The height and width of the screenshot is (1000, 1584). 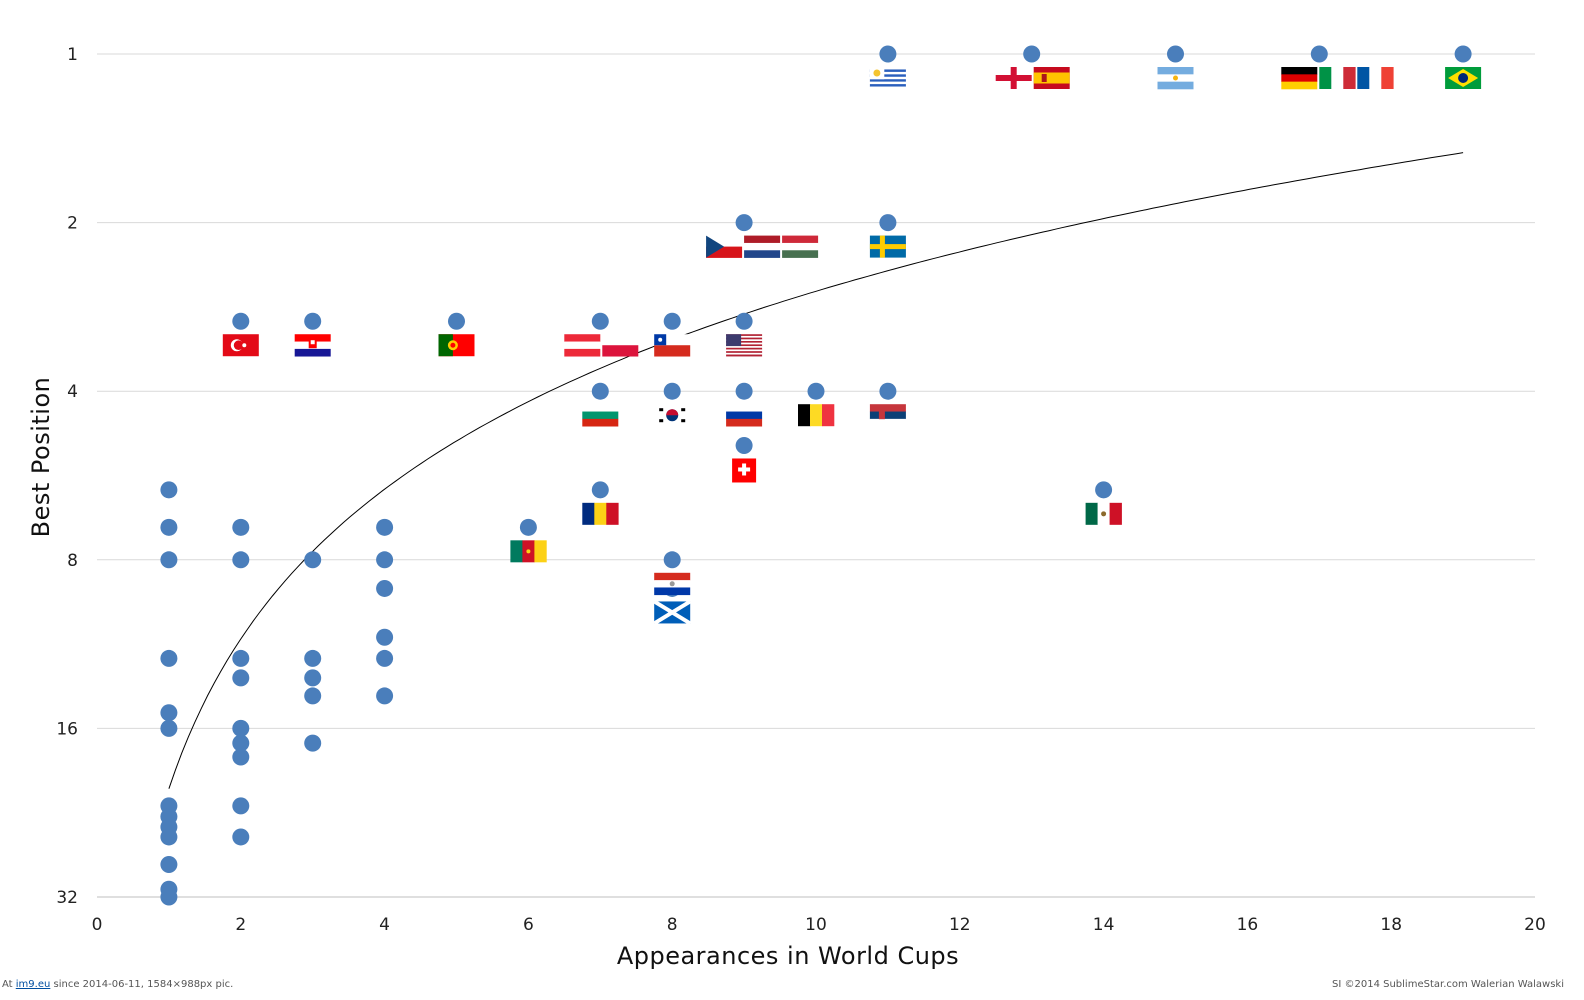 What do you see at coordinates (672, 584) in the screenshot?
I see `paraguay-flag-icon` at bounding box center [672, 584].